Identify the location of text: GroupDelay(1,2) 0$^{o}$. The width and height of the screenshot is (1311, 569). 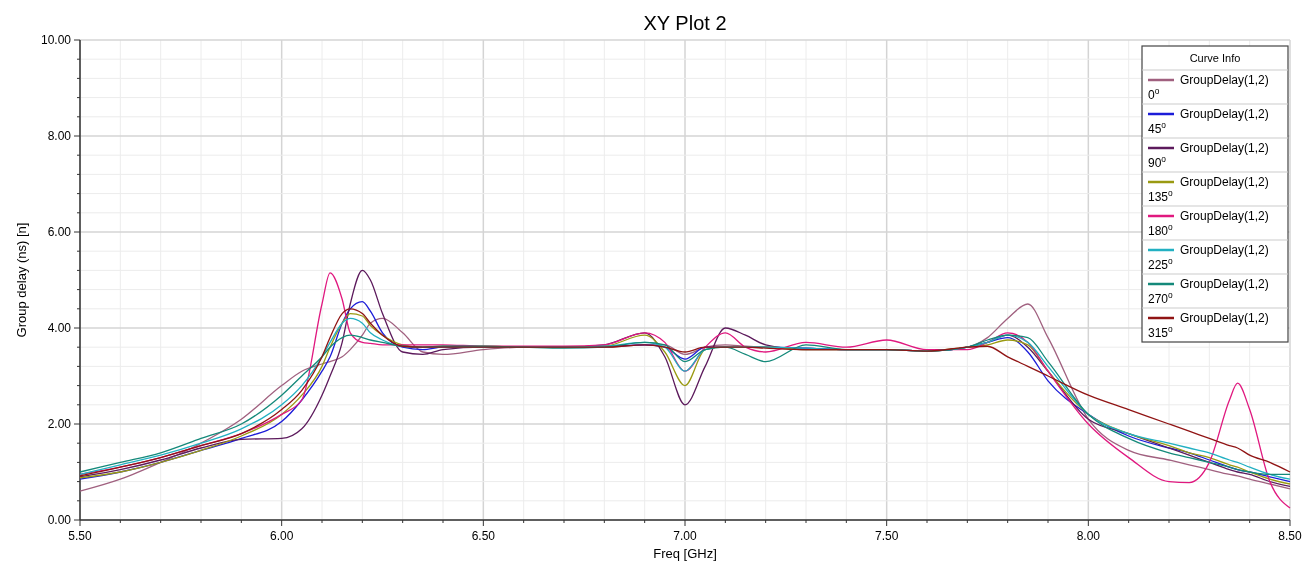
(1208, 87).